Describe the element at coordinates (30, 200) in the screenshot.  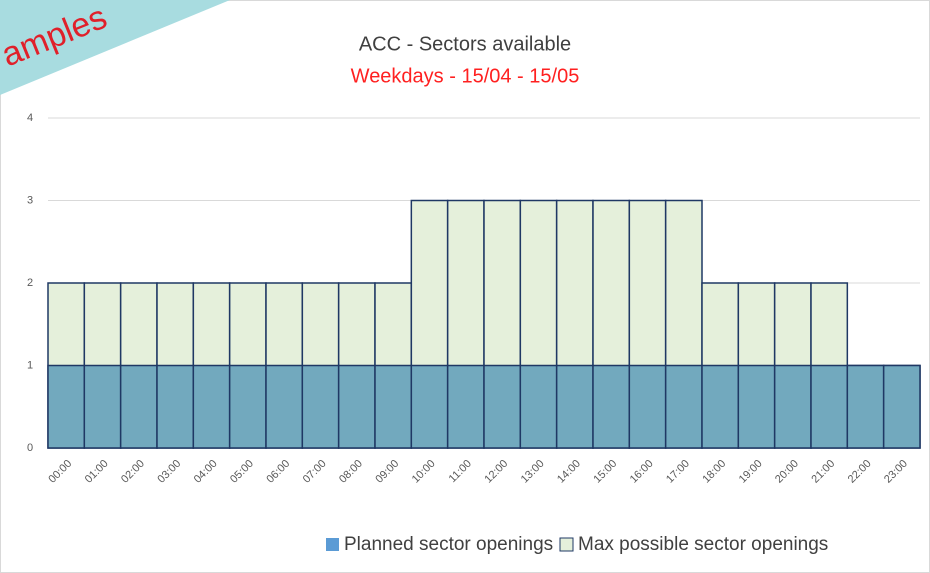
I see `y-tick-label: 3` at that location.